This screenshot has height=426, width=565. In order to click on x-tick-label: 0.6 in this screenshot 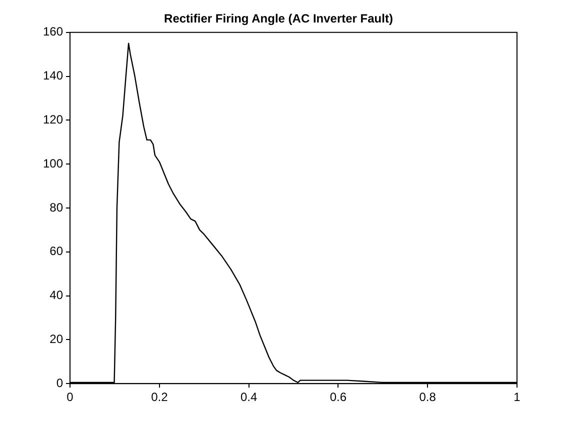, I will do `click(338, 397)`.